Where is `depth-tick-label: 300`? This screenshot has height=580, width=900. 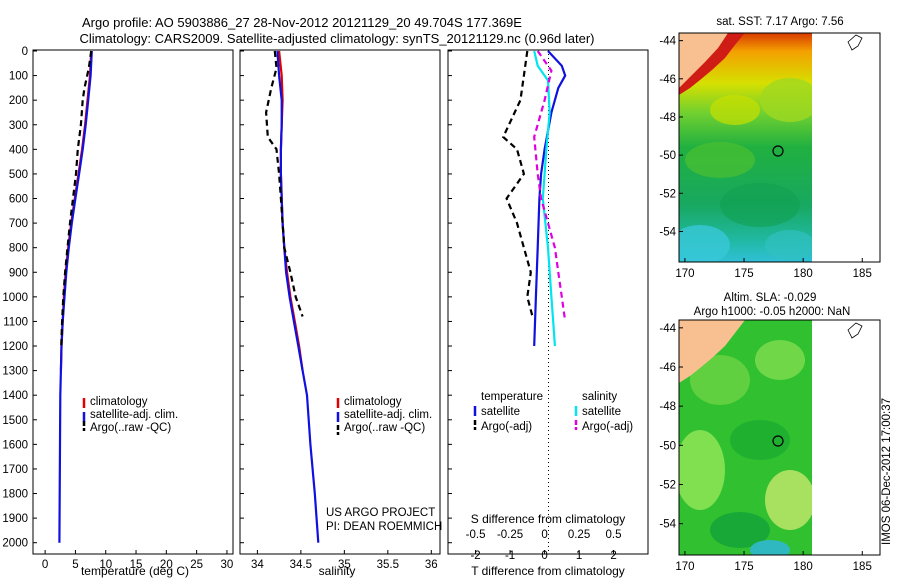
depth-tick-label: 300 is located at coordinates (18, 126).